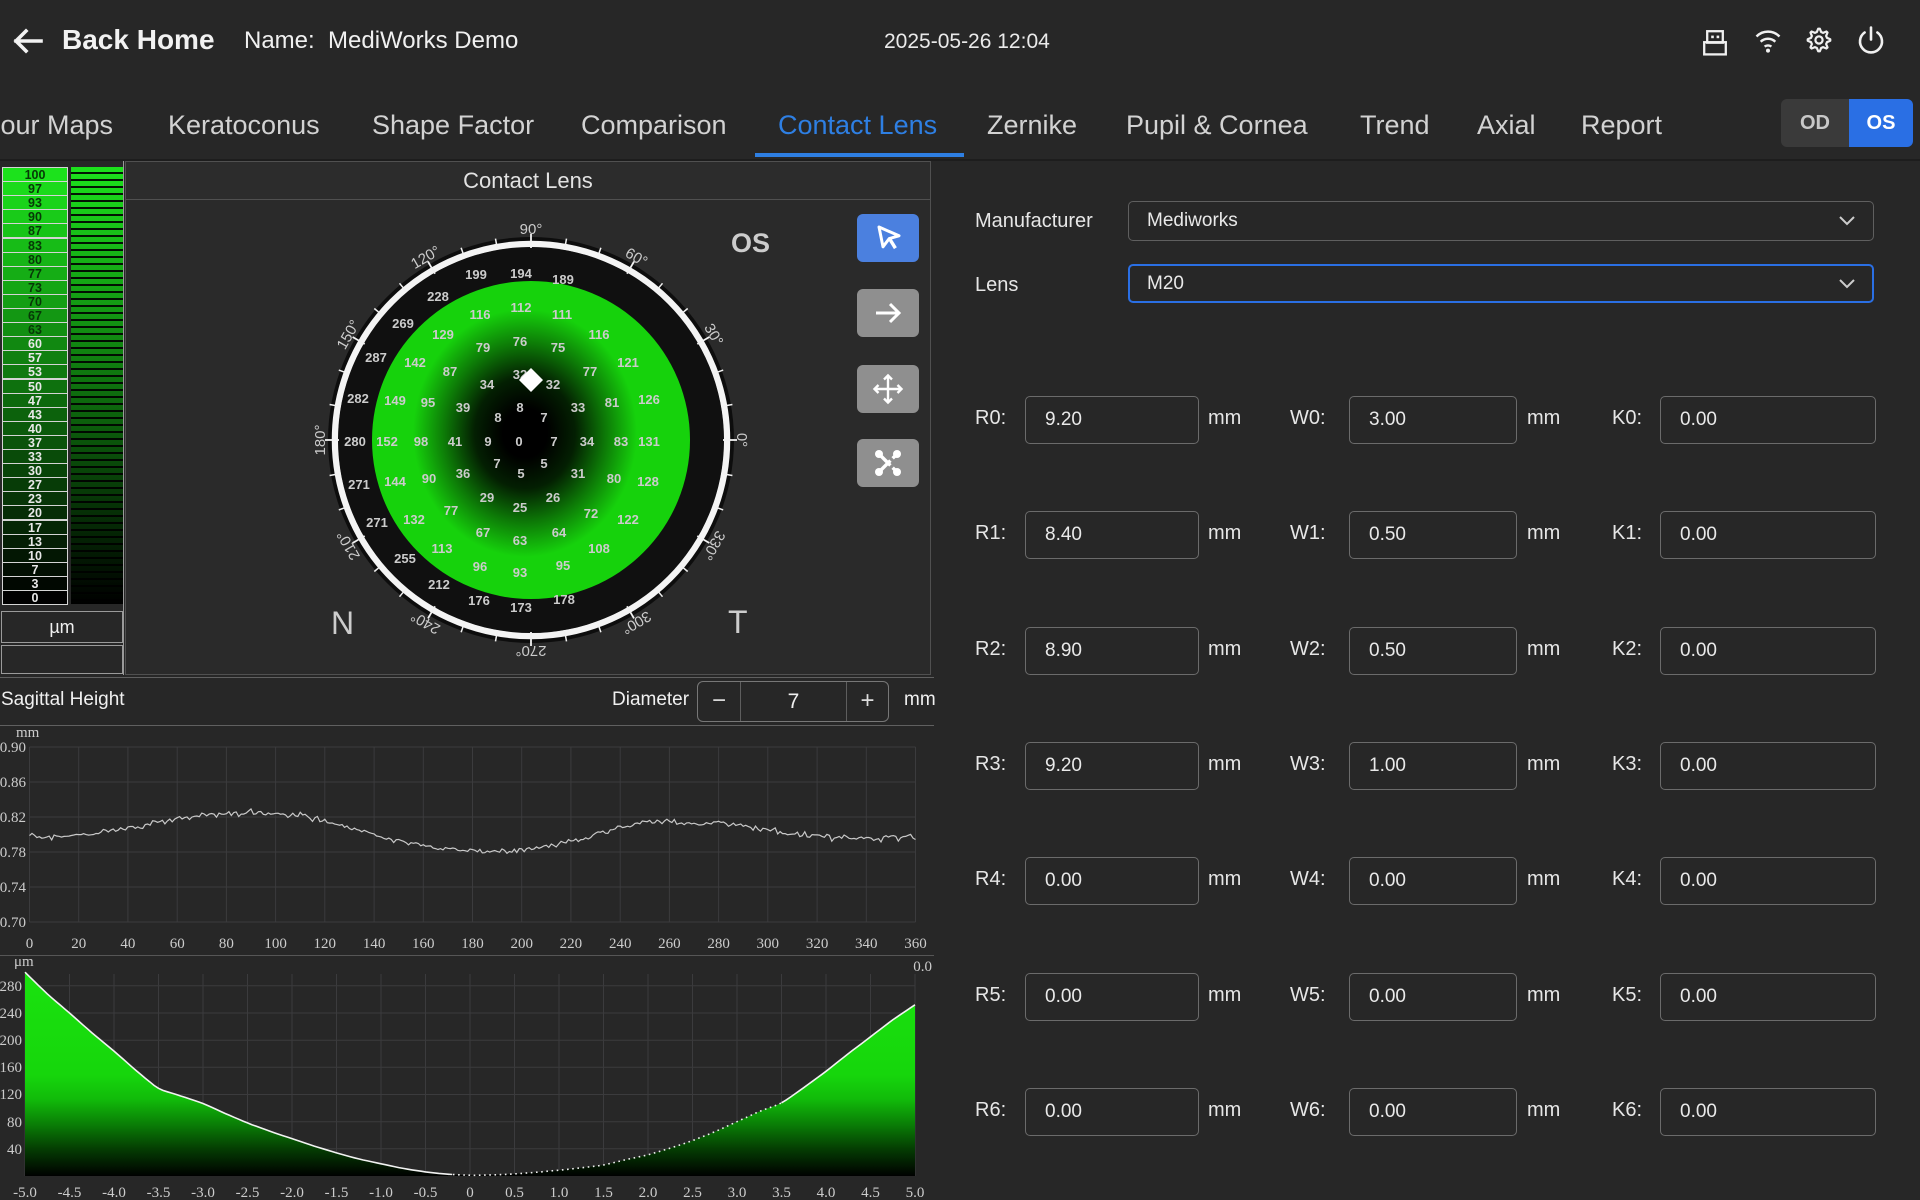 This screenshot has height=1200, width=1920. Describe the element at coordinates (669, 944) in the screenshot. I see `svg-text: 260` at that location.